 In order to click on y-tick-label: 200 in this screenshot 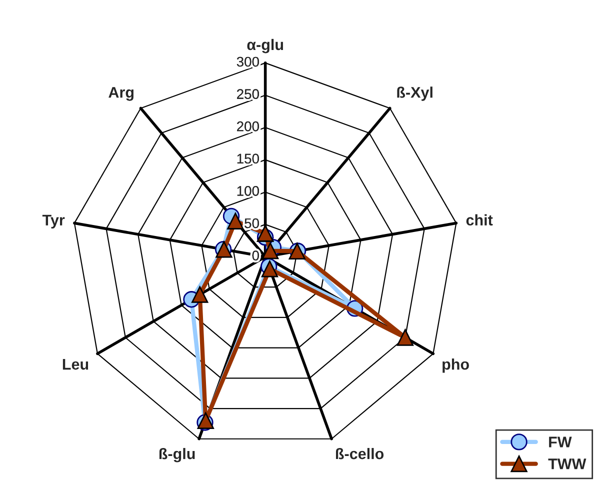, I will do `click(248, 126)`.